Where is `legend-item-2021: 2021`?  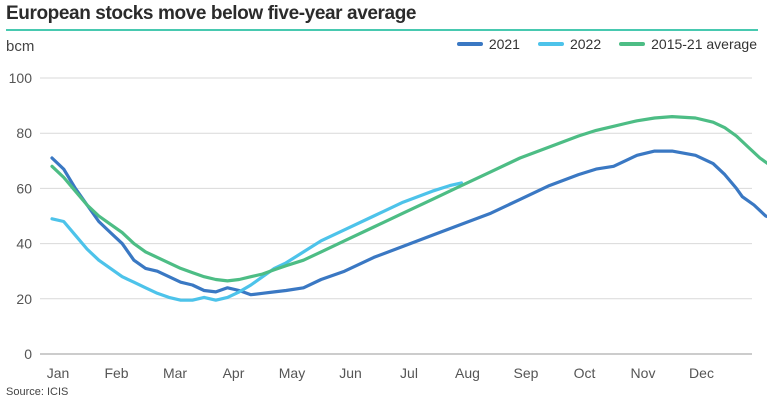
legend-item-2021: 2021 is located at coordinates (488, 44).